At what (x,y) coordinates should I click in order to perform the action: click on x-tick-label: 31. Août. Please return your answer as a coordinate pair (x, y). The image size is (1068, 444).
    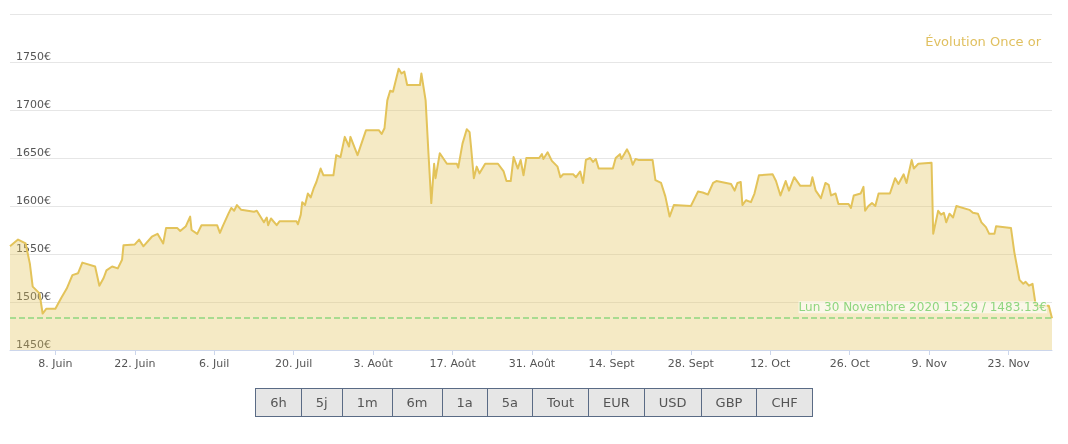
    Looking at the image, I should click on (532, 363).